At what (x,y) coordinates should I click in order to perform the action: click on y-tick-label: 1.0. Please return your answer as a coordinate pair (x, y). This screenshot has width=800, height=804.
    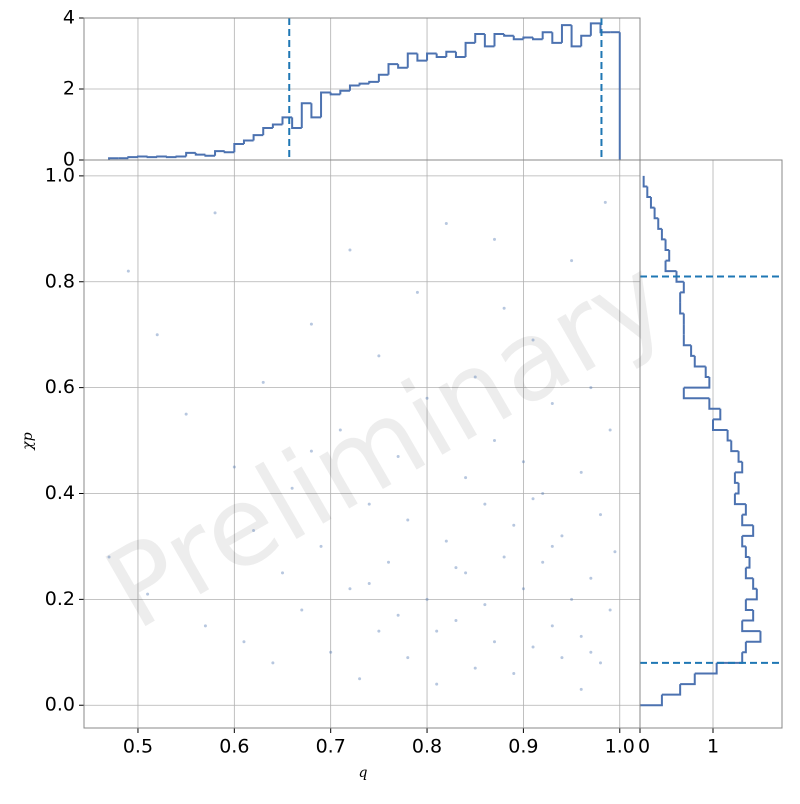
    Looking at the image, I should click on (60, 175).